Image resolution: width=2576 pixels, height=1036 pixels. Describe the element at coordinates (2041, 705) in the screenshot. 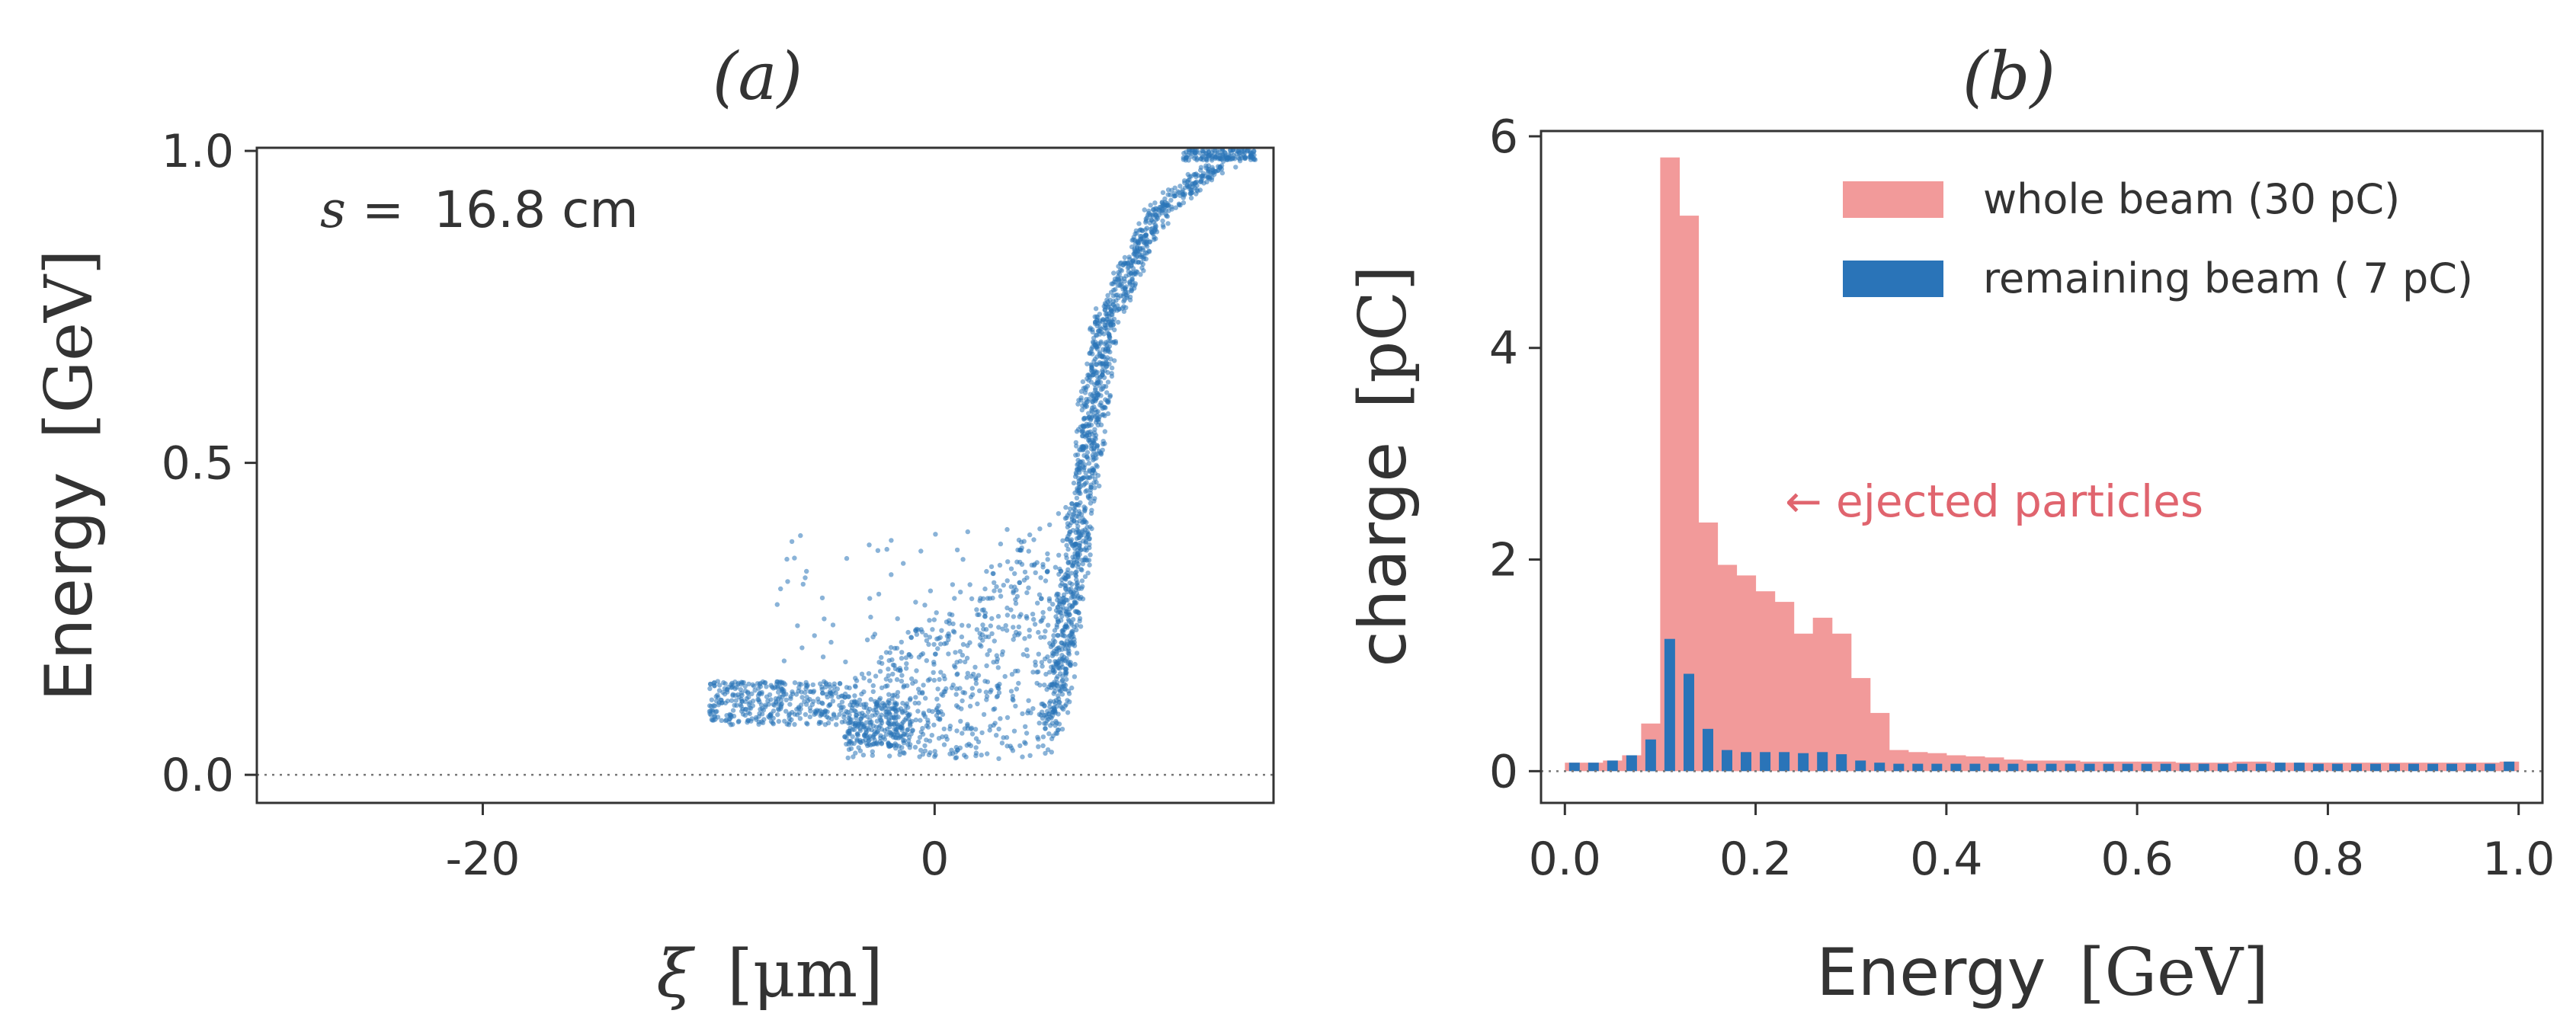

I see `panel-b-bars-remaining` at that location.